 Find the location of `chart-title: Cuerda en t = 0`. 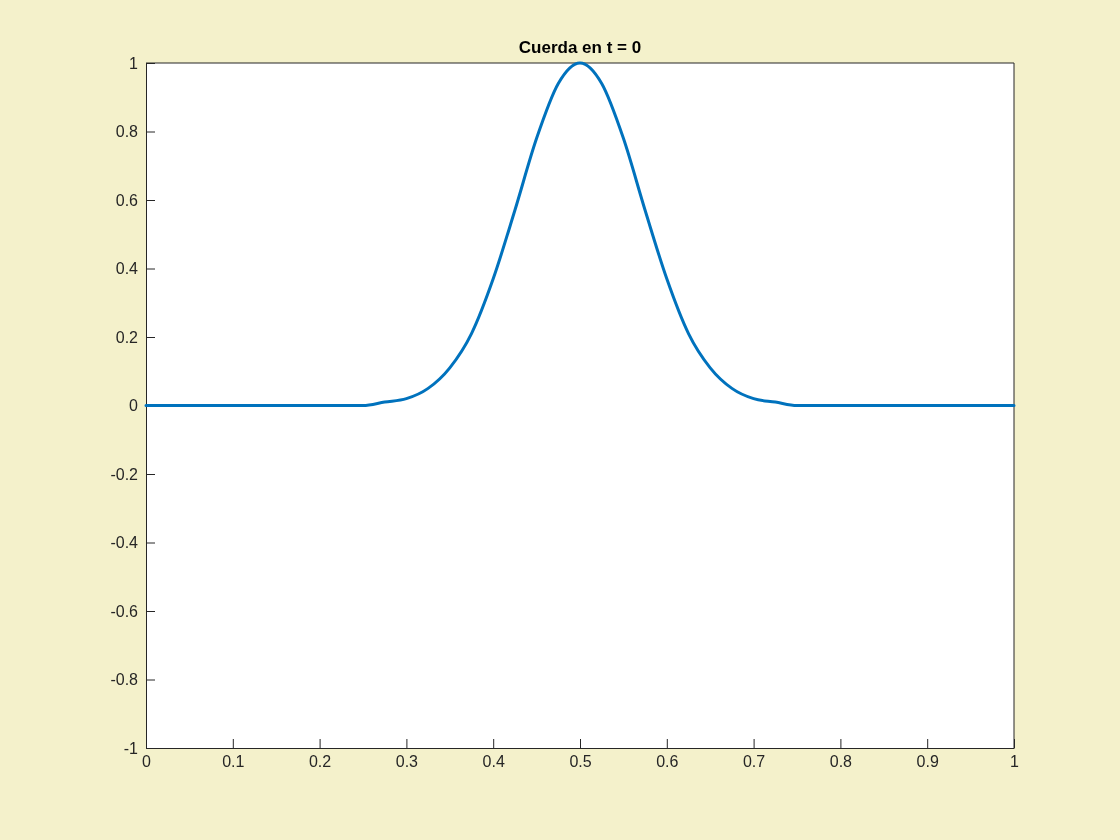

chart-title: Cuerda en t = 0 is located at coordinates (580, 47).